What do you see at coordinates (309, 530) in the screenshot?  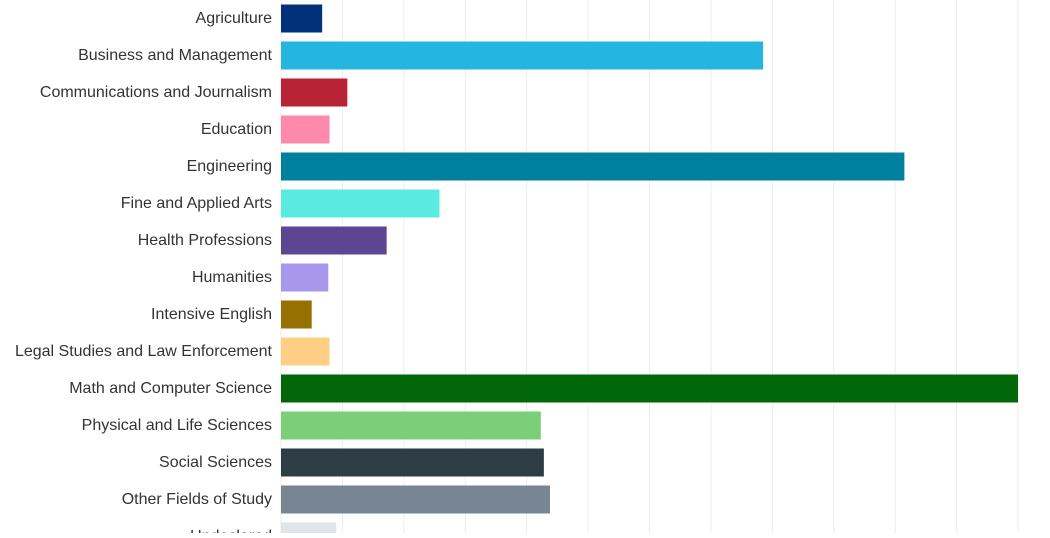 I see `bar-undeclared` at bounding box center [309, 530].